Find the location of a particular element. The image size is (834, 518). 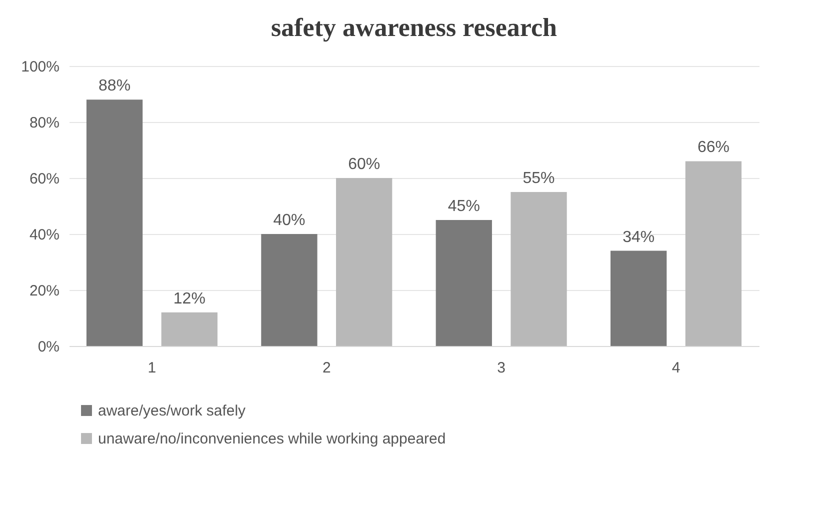

data-label: 12% is located at coordinates (189, 299).